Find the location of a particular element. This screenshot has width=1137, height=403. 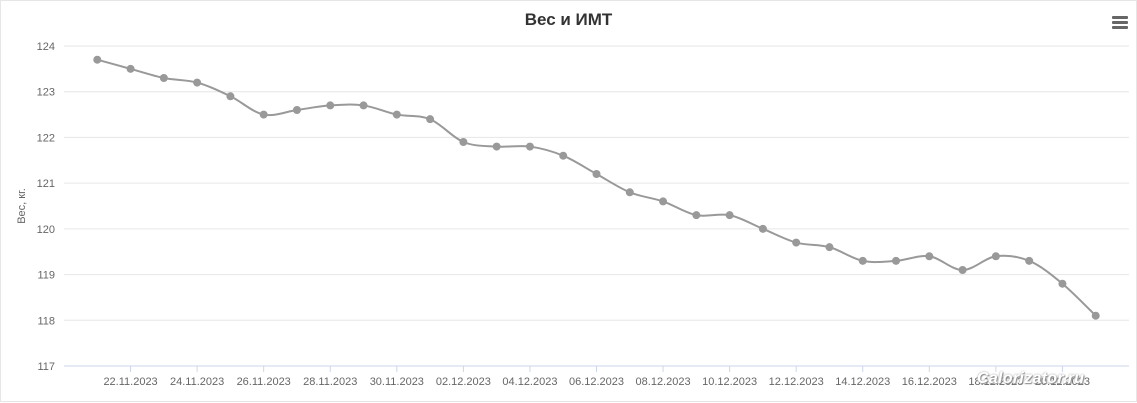

y-tick-label: 120 is located at coordinates (46, 230).